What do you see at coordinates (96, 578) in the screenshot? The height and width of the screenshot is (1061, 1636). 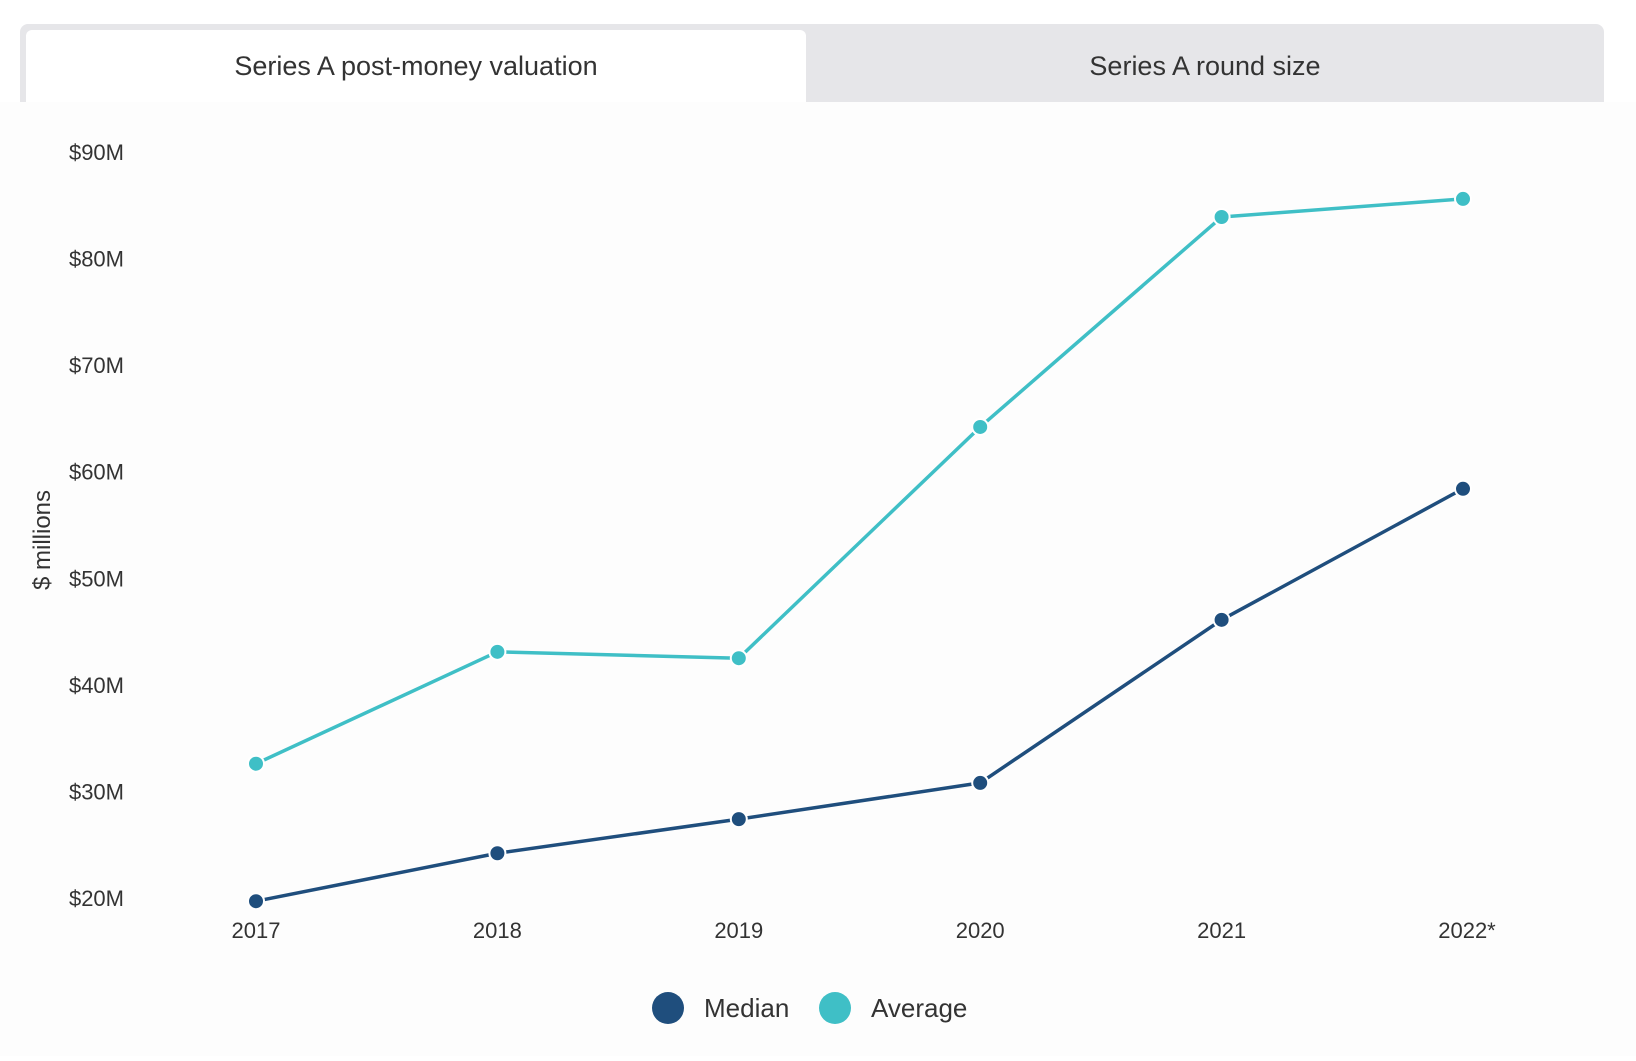 I see `y-tick-label: $50M` at bounding box center [96, 578].